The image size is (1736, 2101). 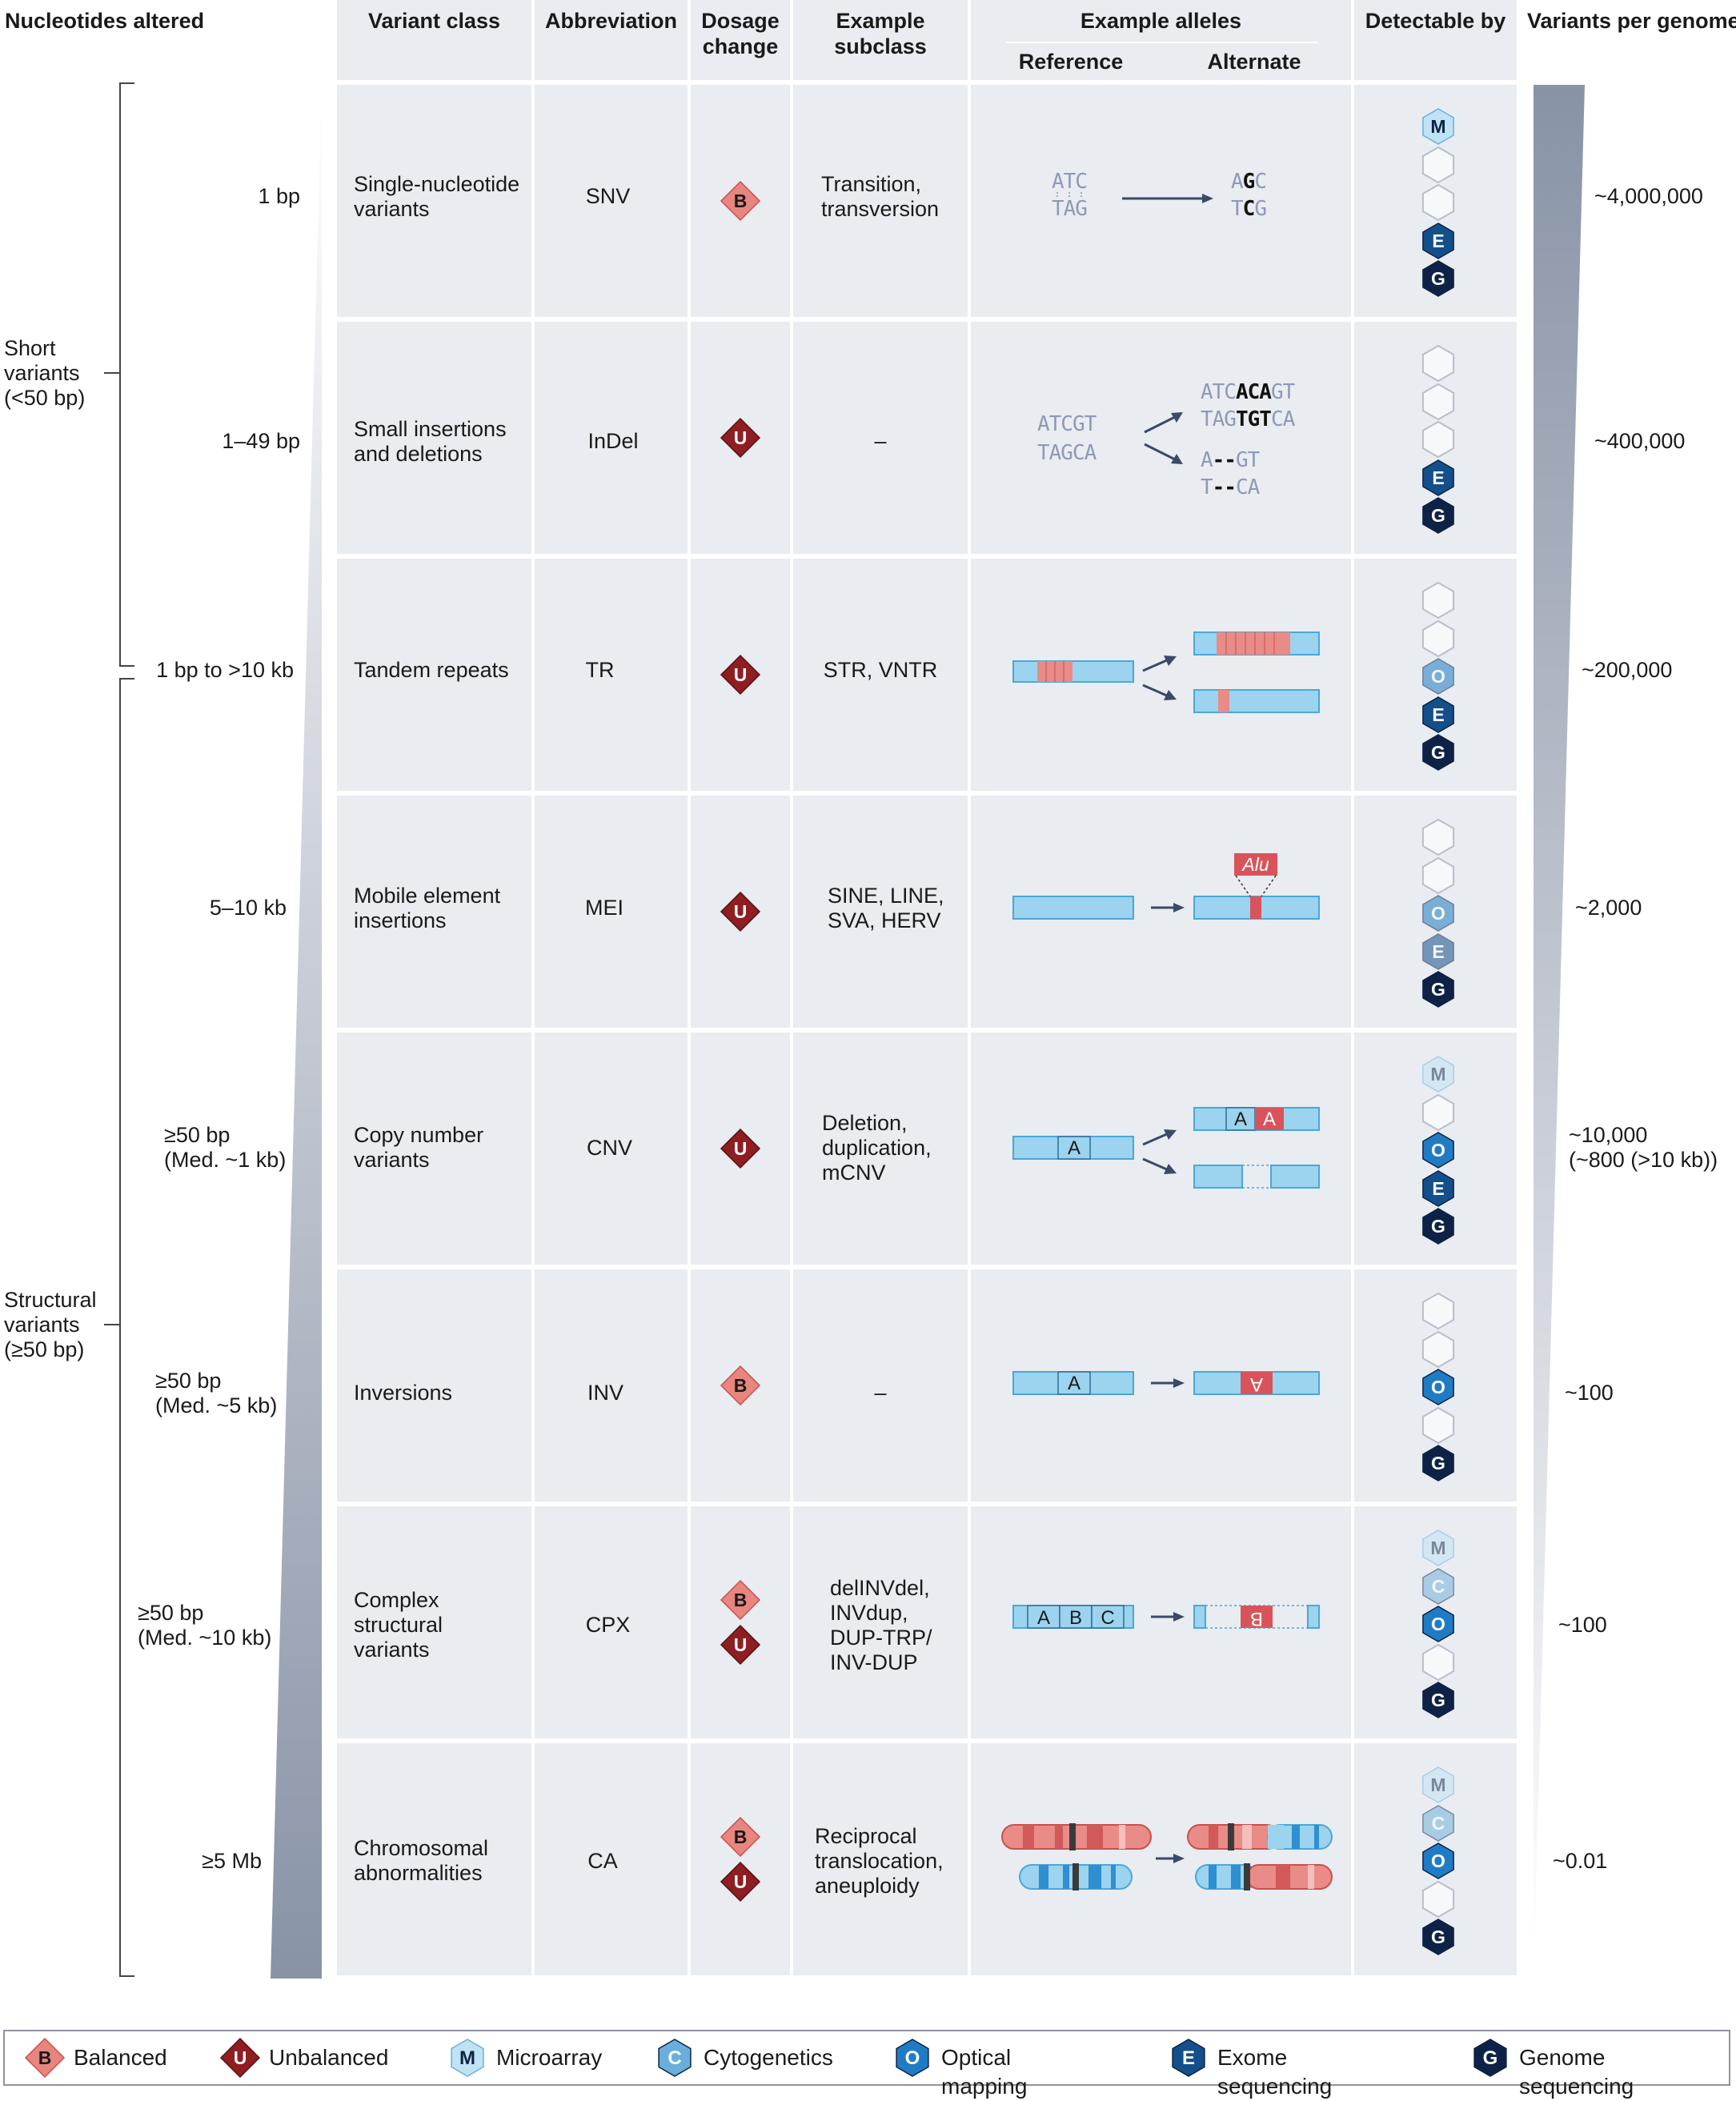 I want to click on legend-frame, so click(x=867, y=2058).